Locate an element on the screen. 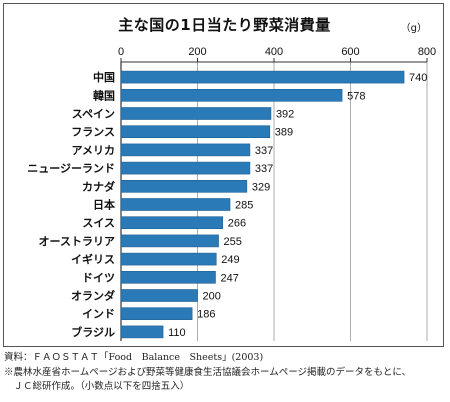  category-label: ドイツ is located at coordinates (98, 277).